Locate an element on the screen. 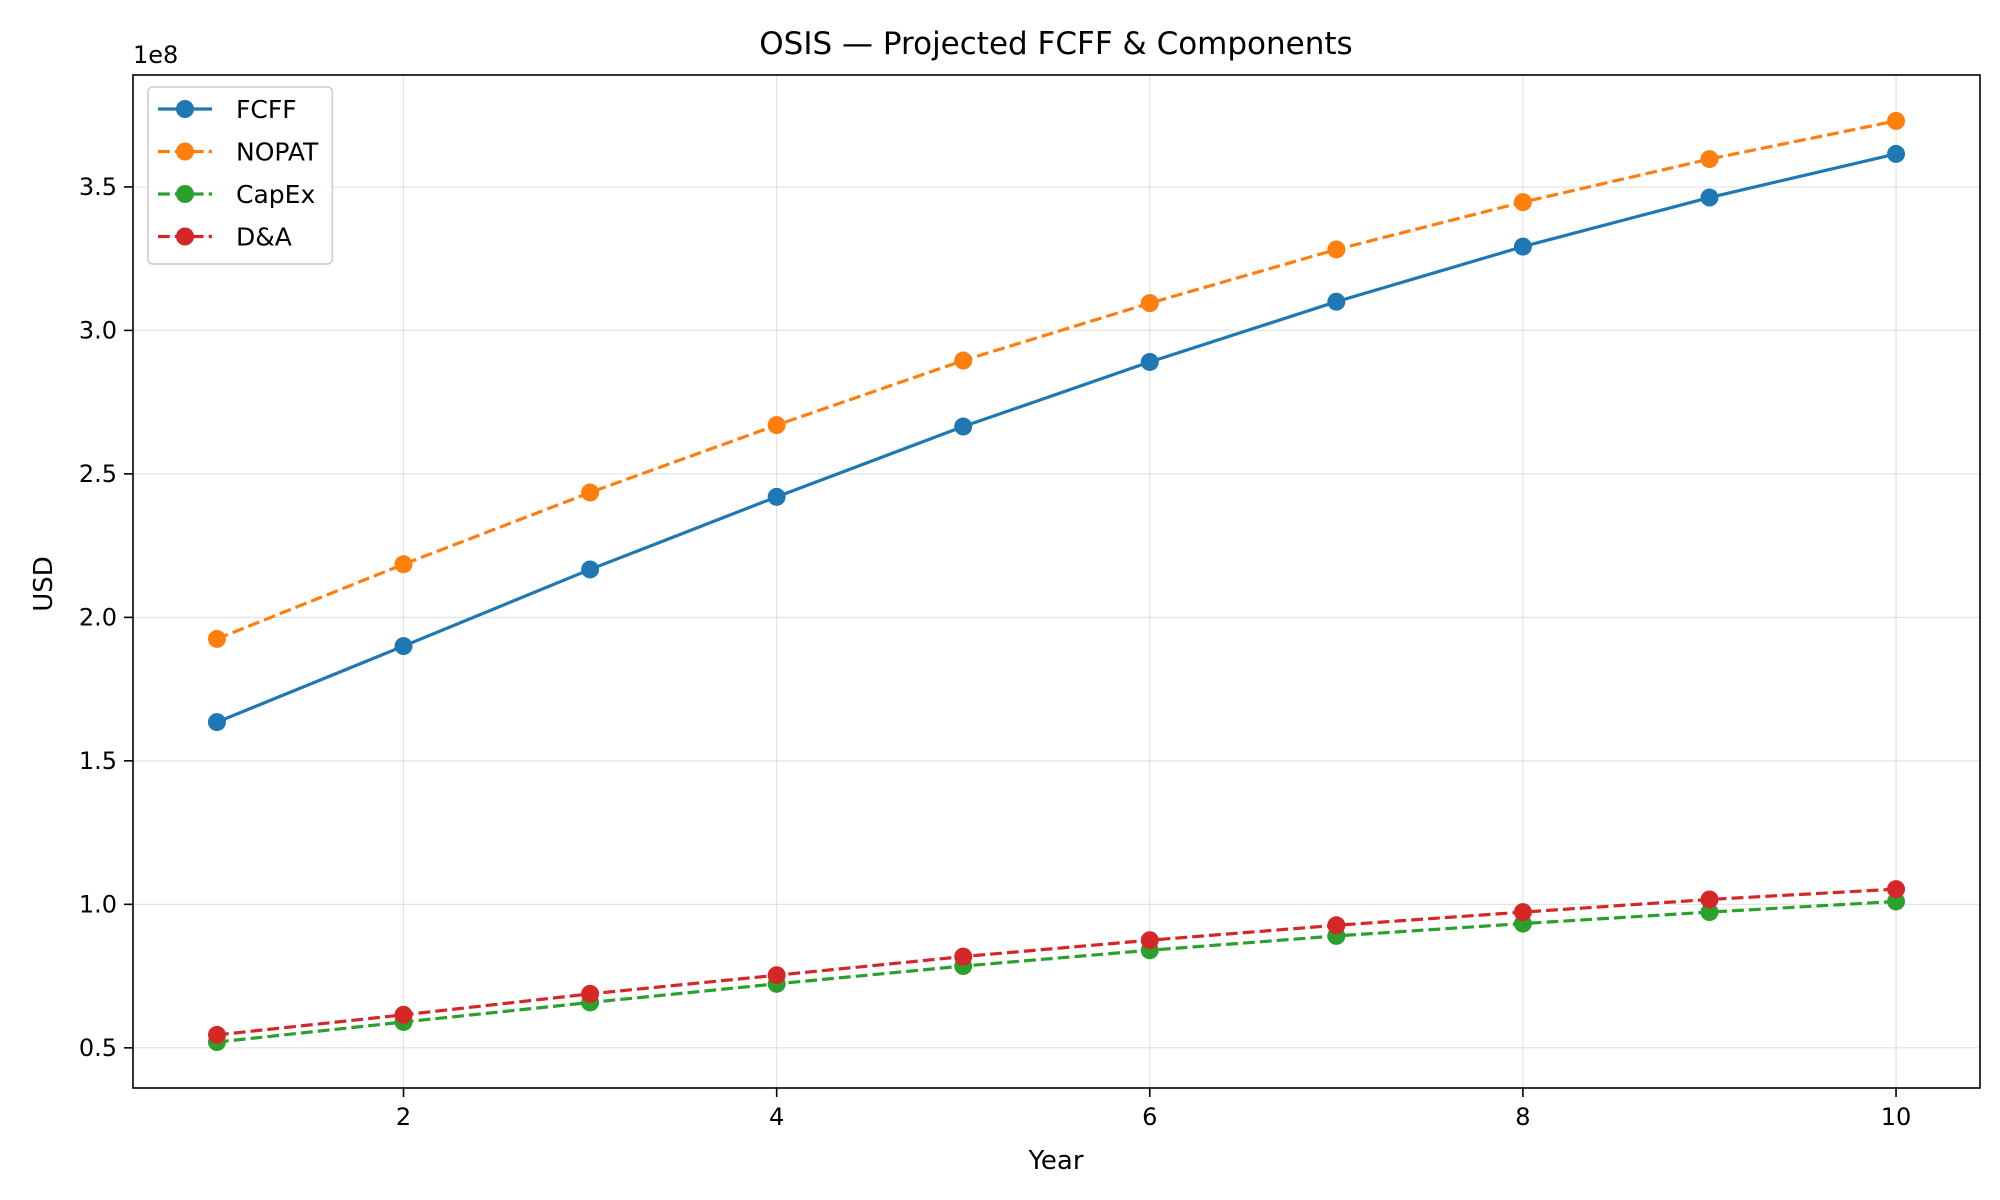 Image resolution: width=2000 pixels, height=1200 pixels. x-axis-label: Year is located at coordinates (1055, 1161).